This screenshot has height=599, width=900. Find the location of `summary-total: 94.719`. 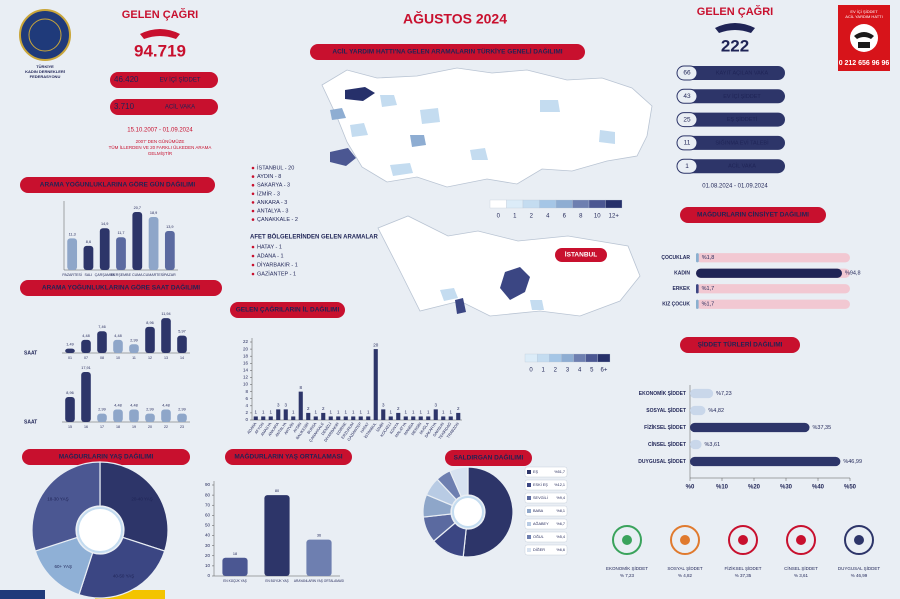

summary-total: 94.719 is located at coordinates (160, 50).